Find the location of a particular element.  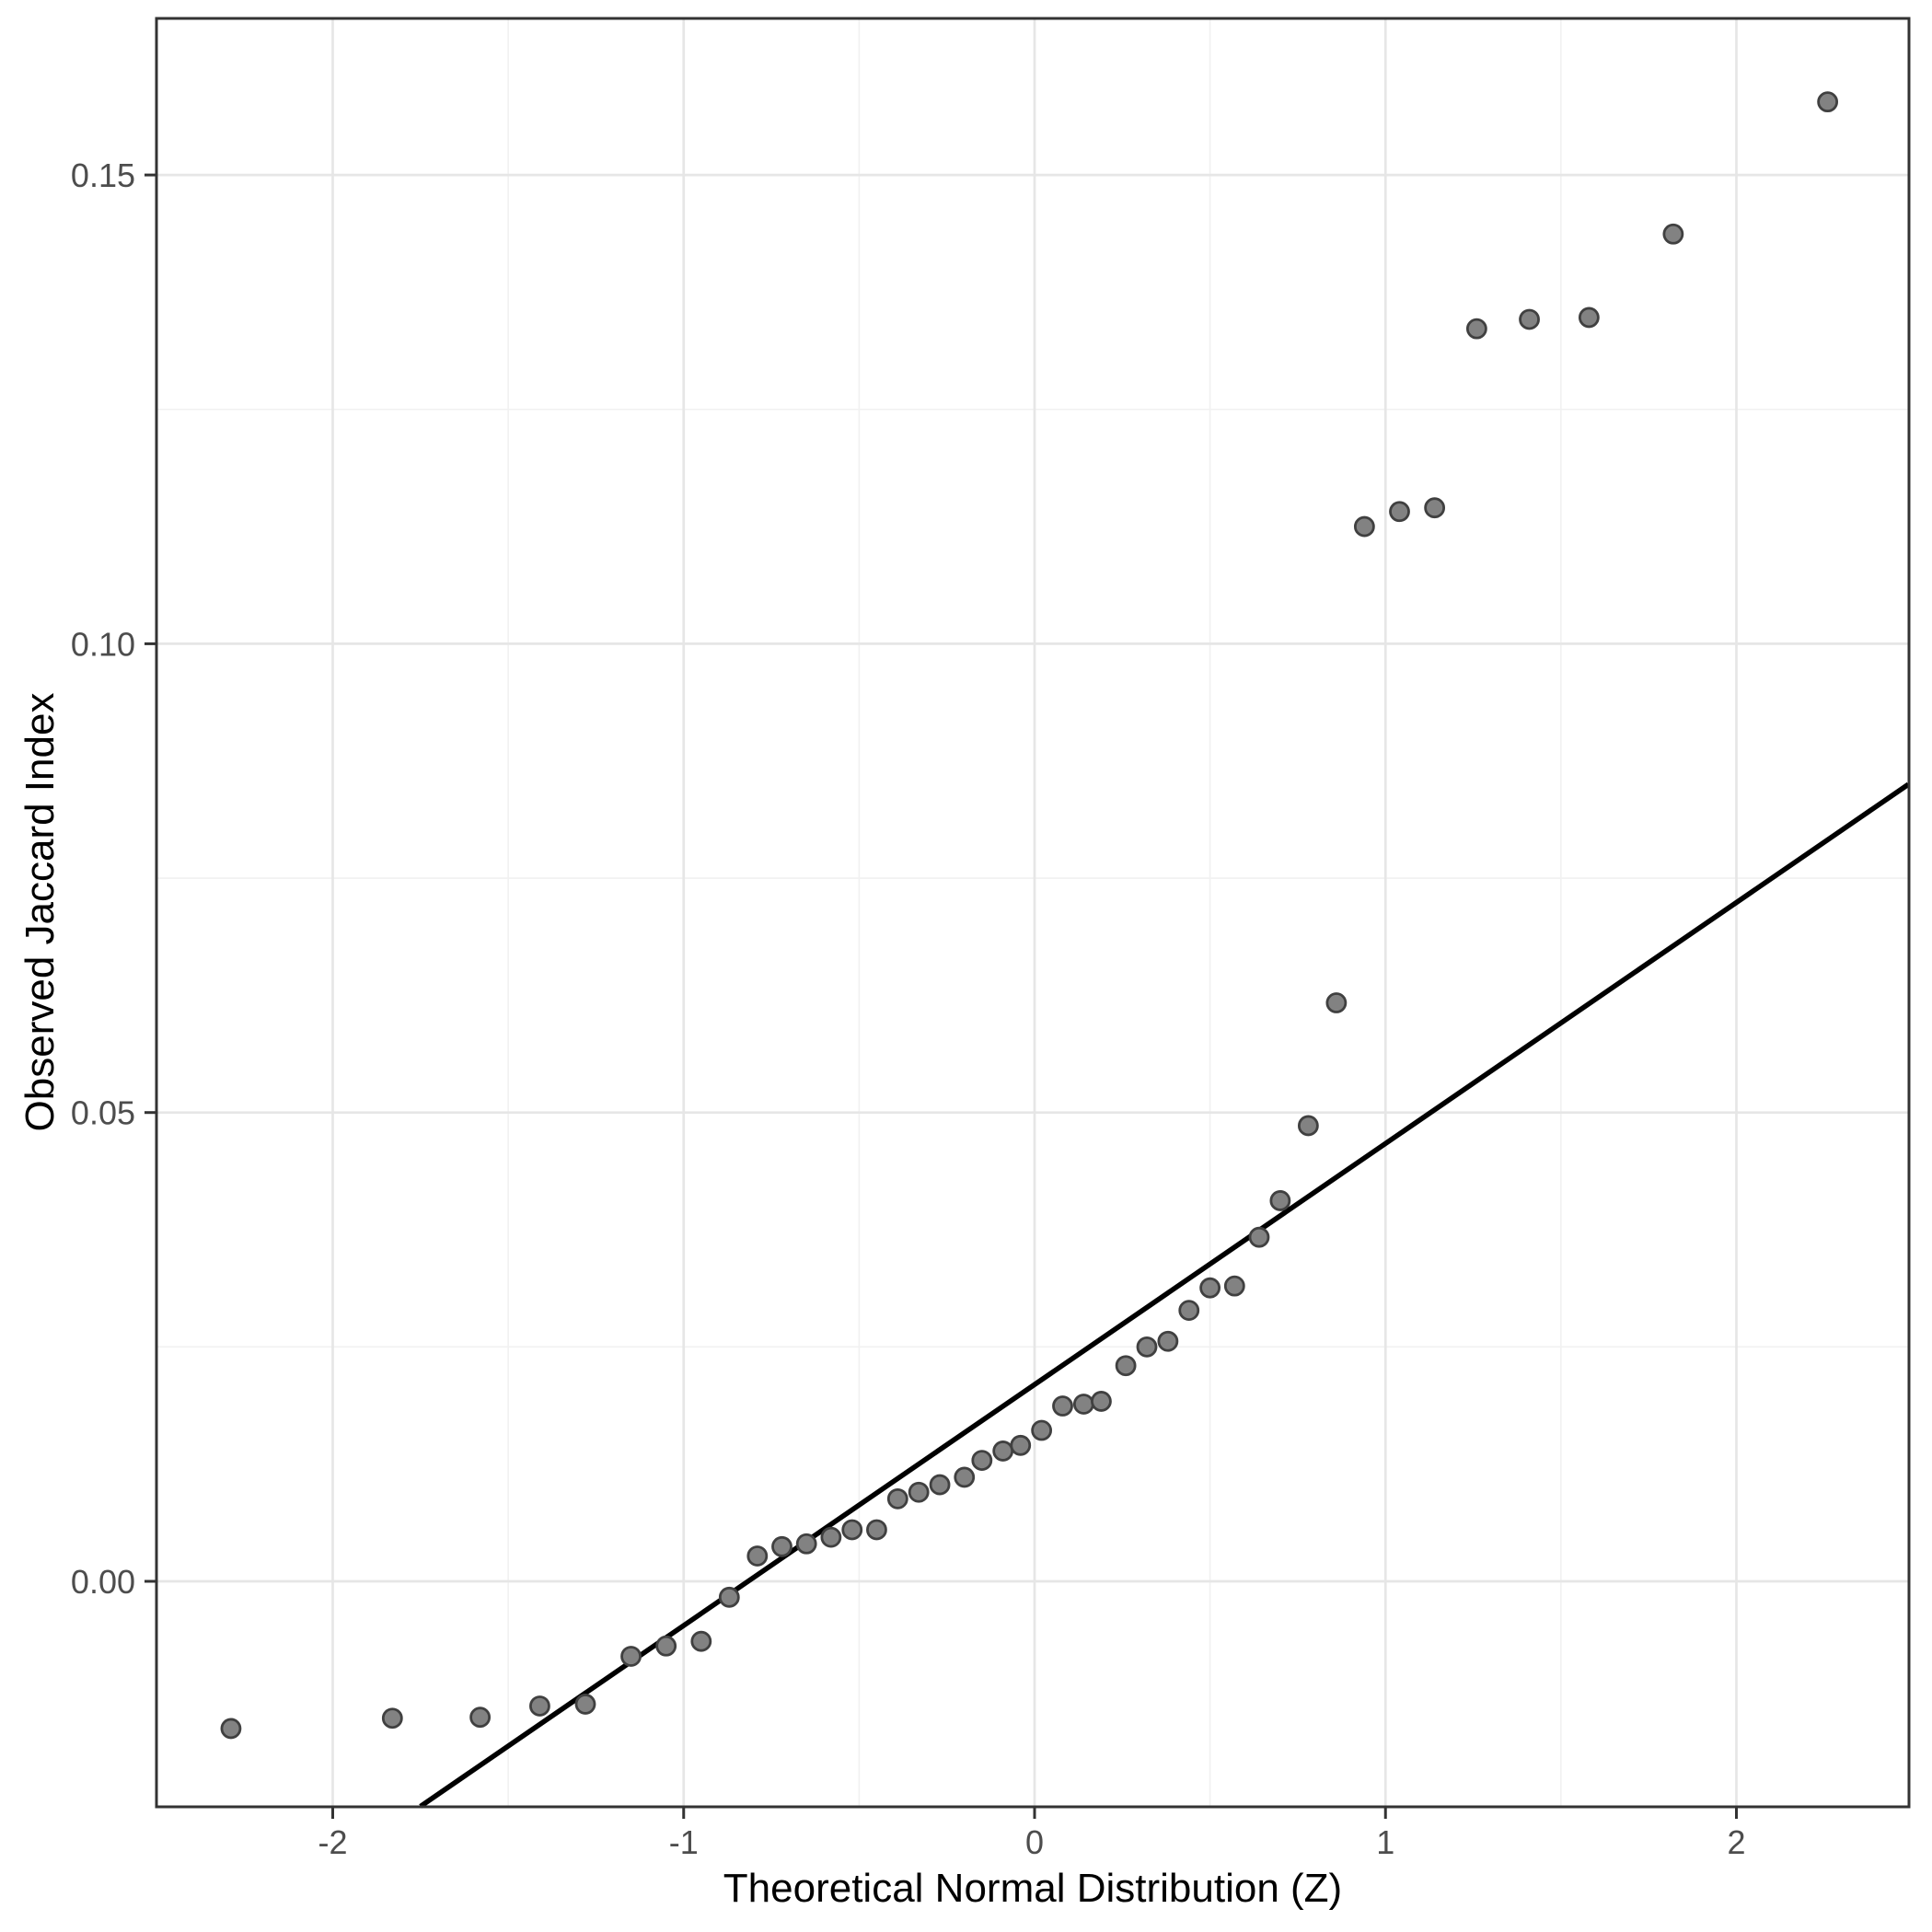

y-axis-tick-label: 0.05 is located at coordinates (103, 1113).